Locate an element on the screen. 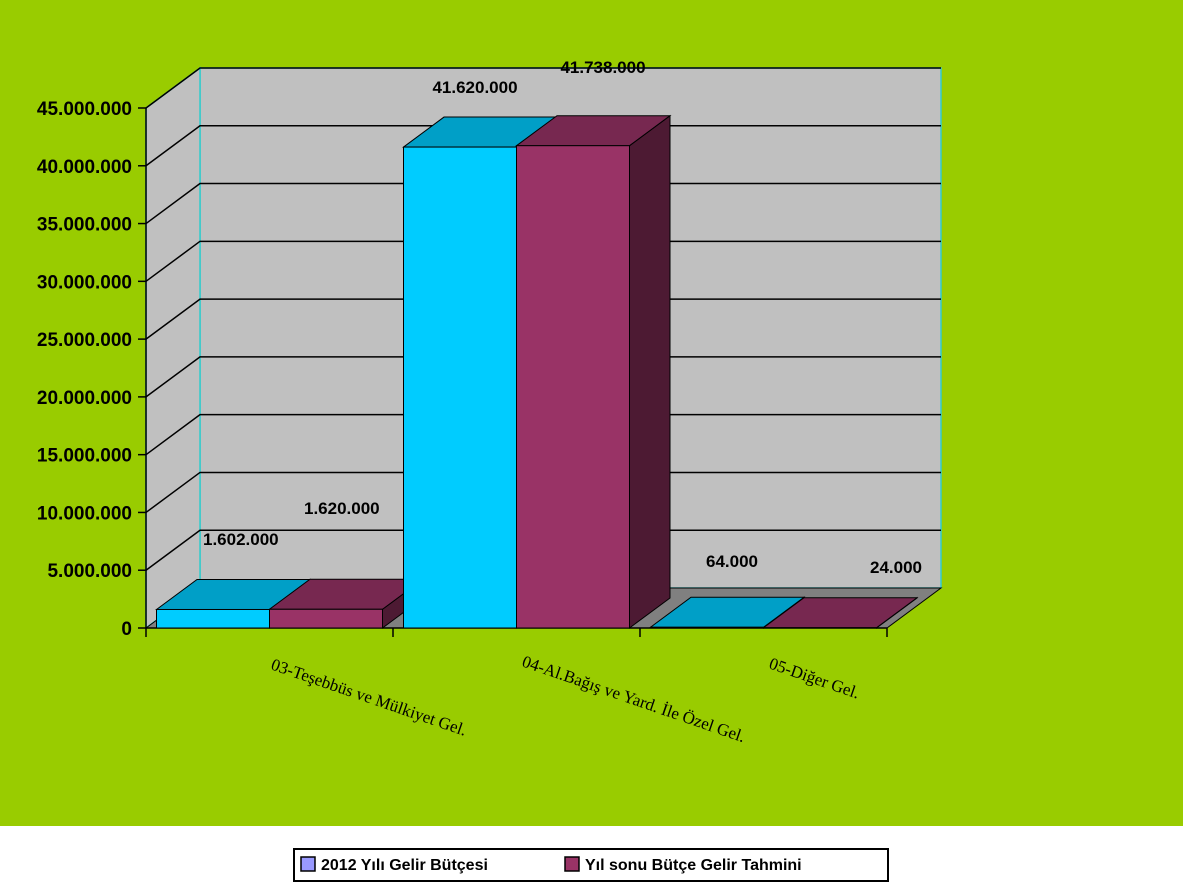 This screenshot has height=887, width=1183. y-tick-label: 25.000.000 is located at coordinates (84, 340).